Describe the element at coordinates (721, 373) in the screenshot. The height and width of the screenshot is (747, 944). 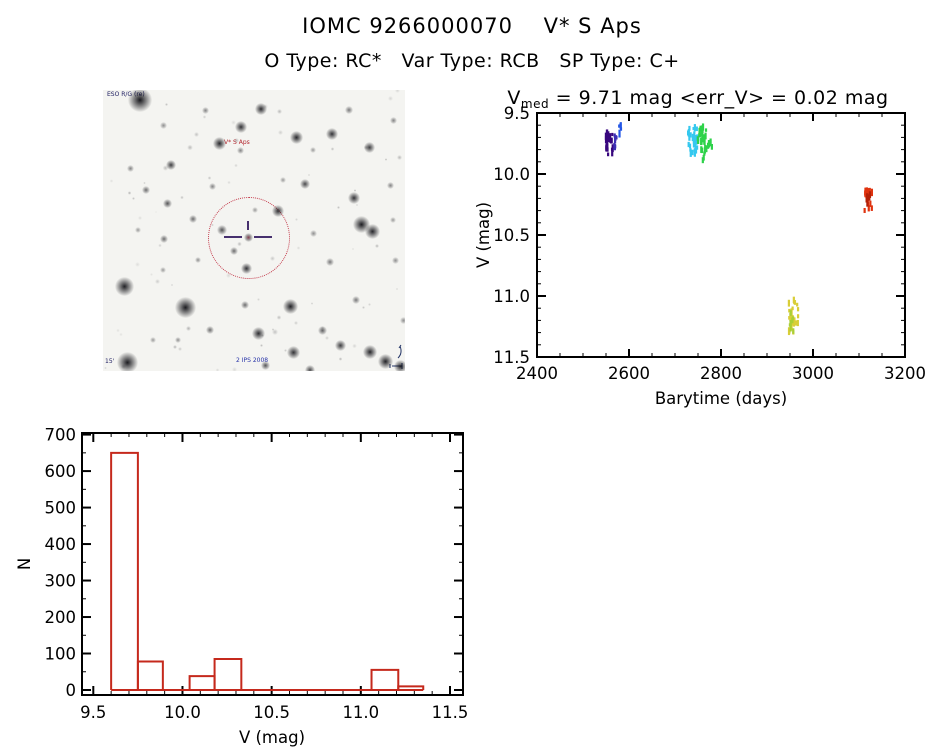
I see `x-tick-label: 2800` at that location.